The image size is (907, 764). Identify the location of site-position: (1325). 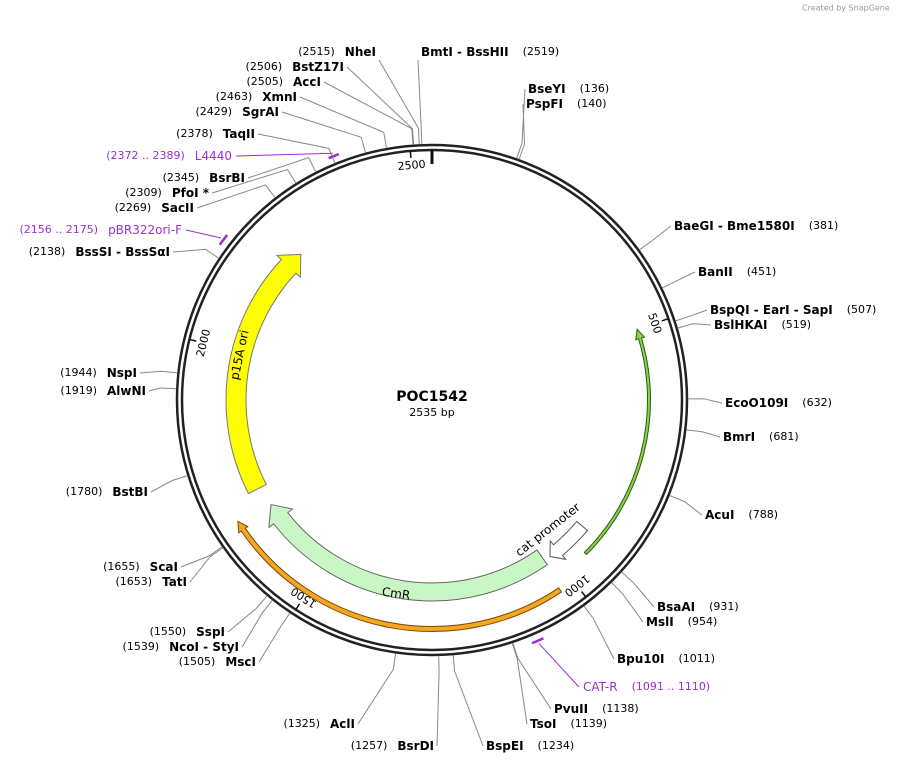
(301, 723).